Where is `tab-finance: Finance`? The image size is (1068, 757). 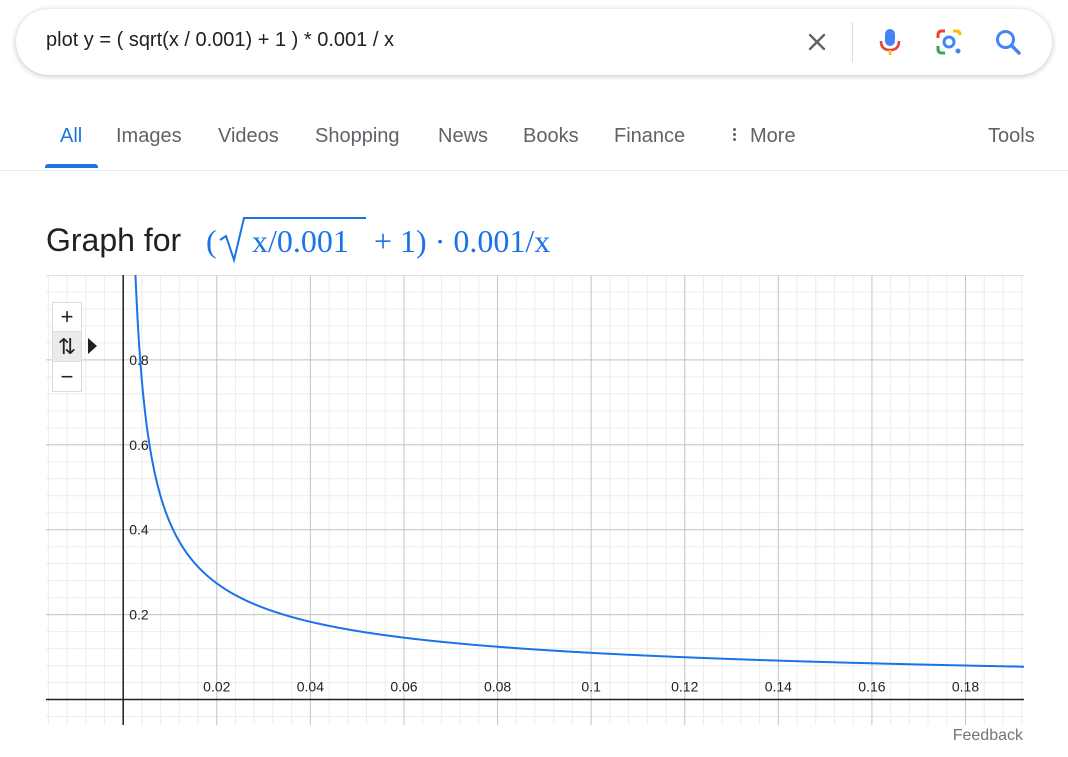 tab-finance: Finance is located at coordinates (650, 136).